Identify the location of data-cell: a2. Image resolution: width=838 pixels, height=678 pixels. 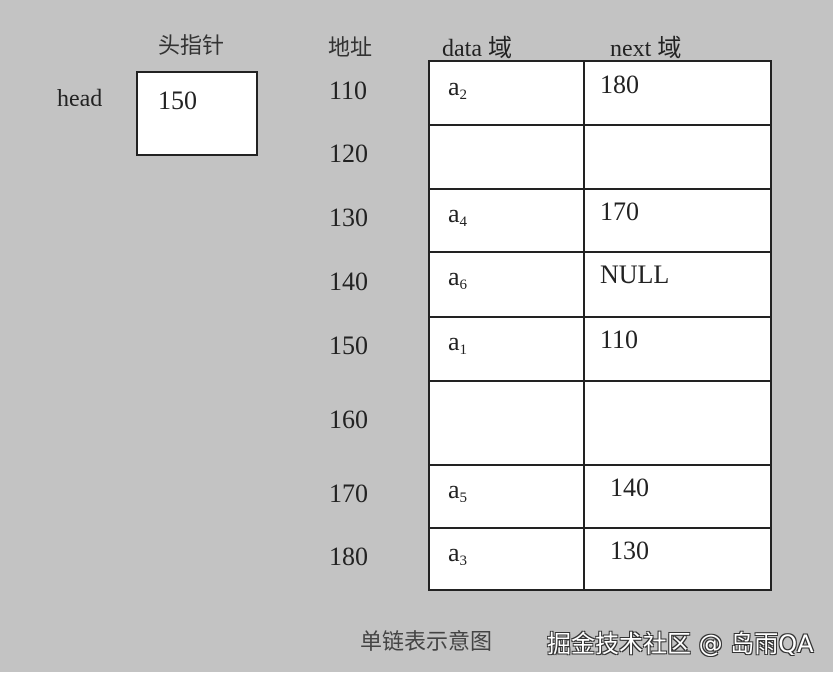
(457, 88).